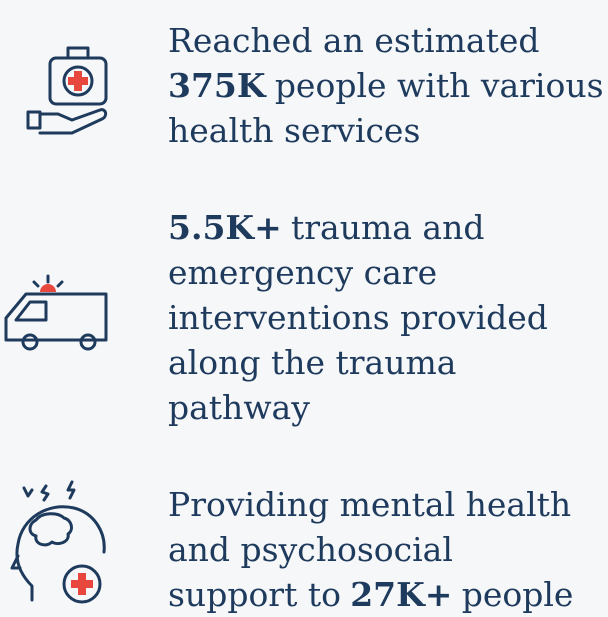 Image resolution: width=608 pixels, height=617 pixels. Describe the element at coordinates (217, 85) in the screenshot. I see `stat-figure: 375K` at that location.